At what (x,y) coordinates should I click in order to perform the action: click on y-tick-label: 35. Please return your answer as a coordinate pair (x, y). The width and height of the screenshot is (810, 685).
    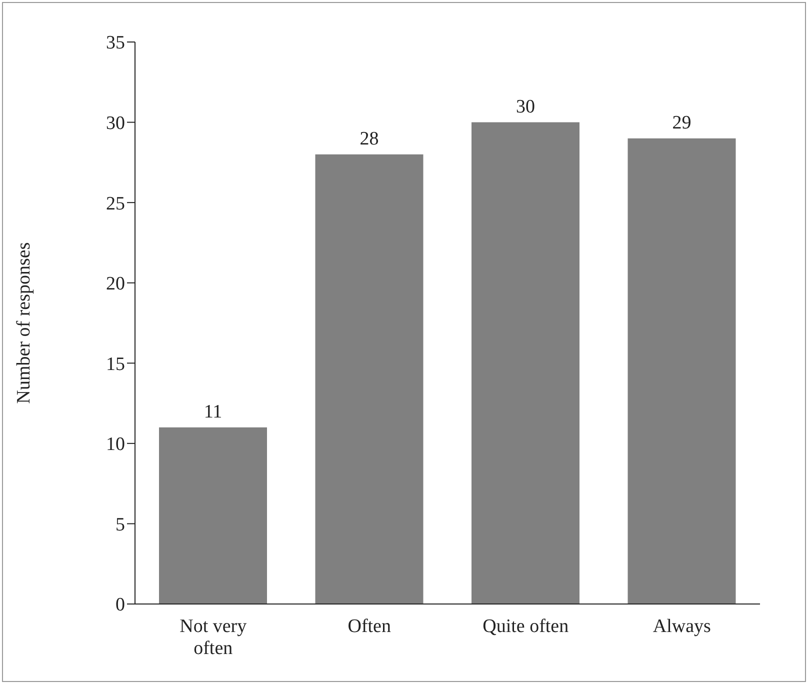
    Looking at the image, I should click on (115, 43).